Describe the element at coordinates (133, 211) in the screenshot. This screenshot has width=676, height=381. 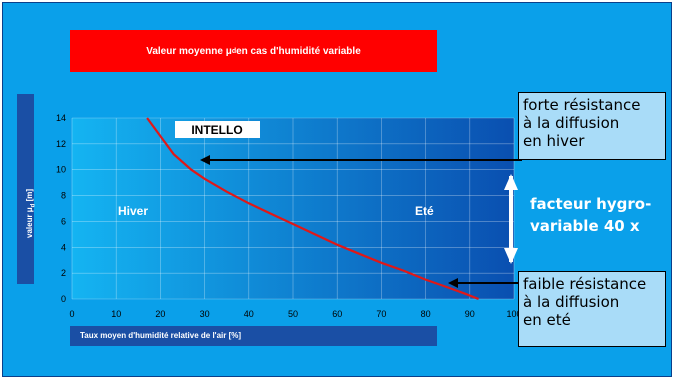
I see `hiver-label: Hiver` at that location.